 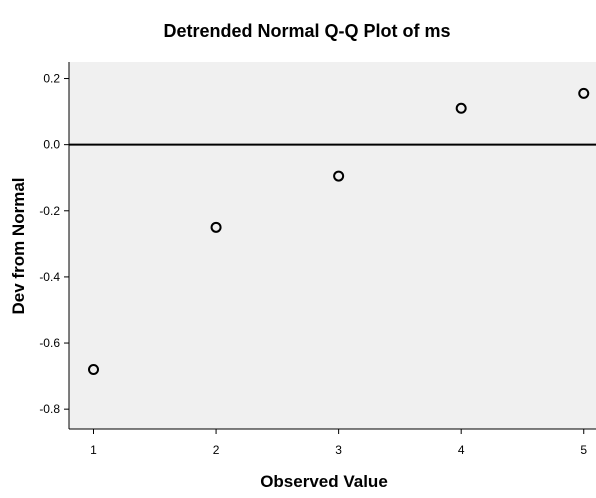 I want to click on y-tick-label: -0.4, so click(x=49, y=277).